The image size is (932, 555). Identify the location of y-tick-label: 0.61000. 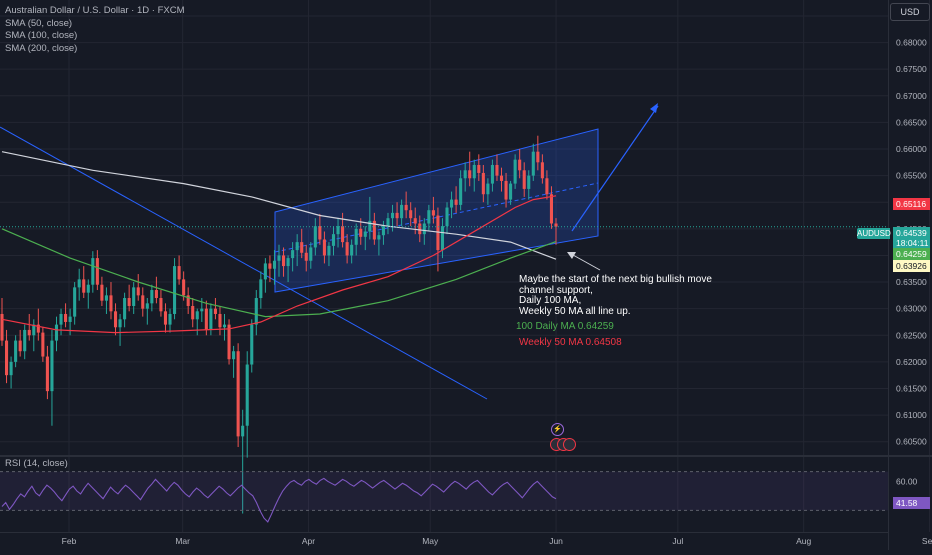
(911, 415).